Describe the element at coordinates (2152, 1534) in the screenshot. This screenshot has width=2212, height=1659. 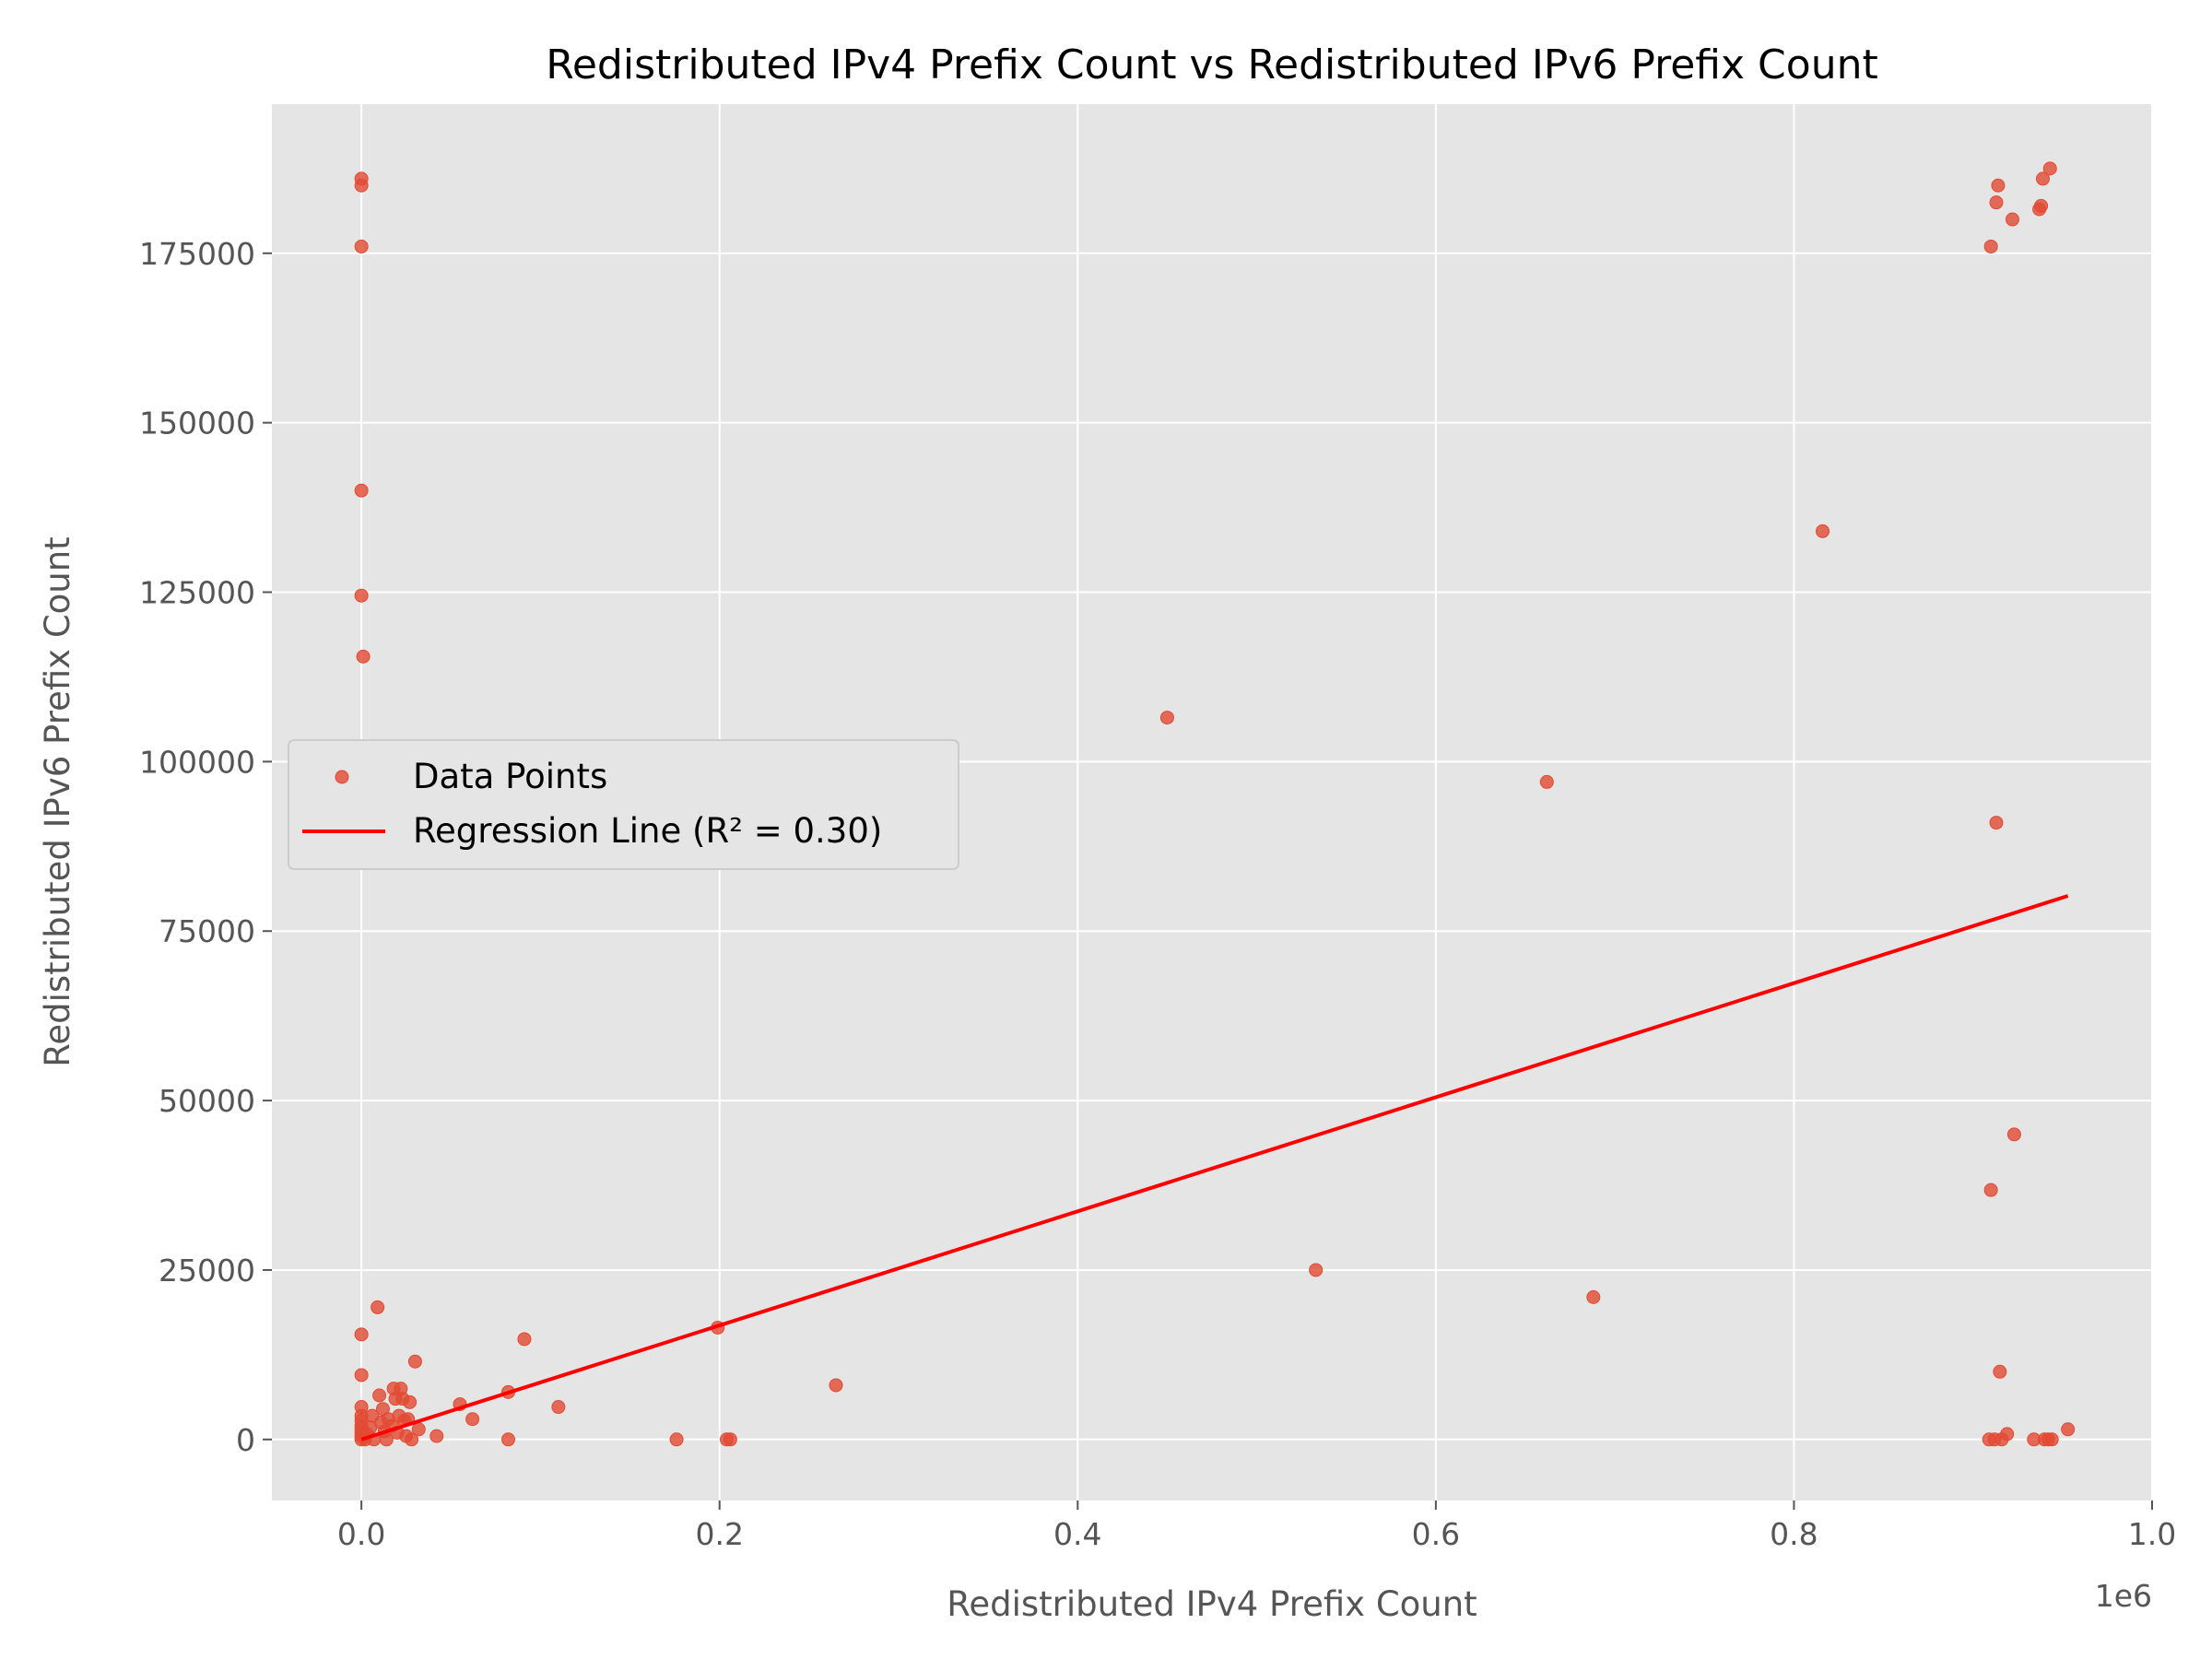
I see `x-tick-label: 1.0` at that location.